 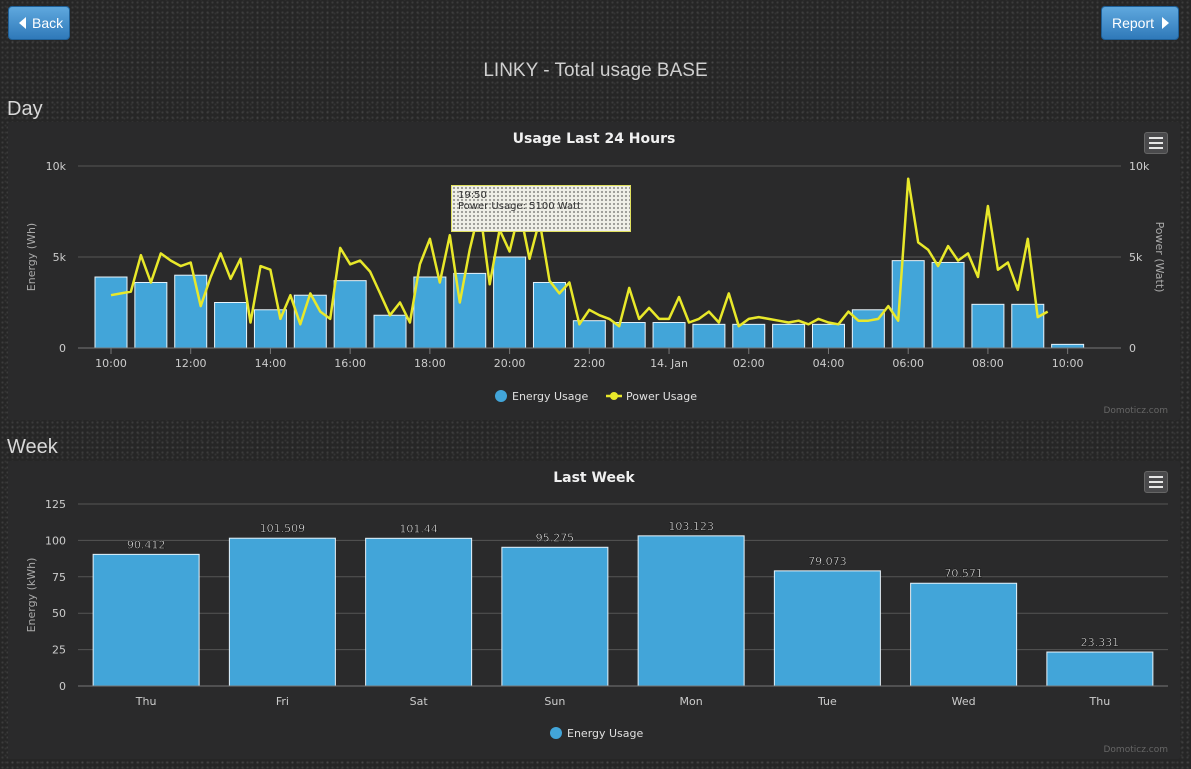 What do you see at coordinates (691, 701) in the screenshot?
I see `x-tick-label: Mon` at bounding box center [691, 701].